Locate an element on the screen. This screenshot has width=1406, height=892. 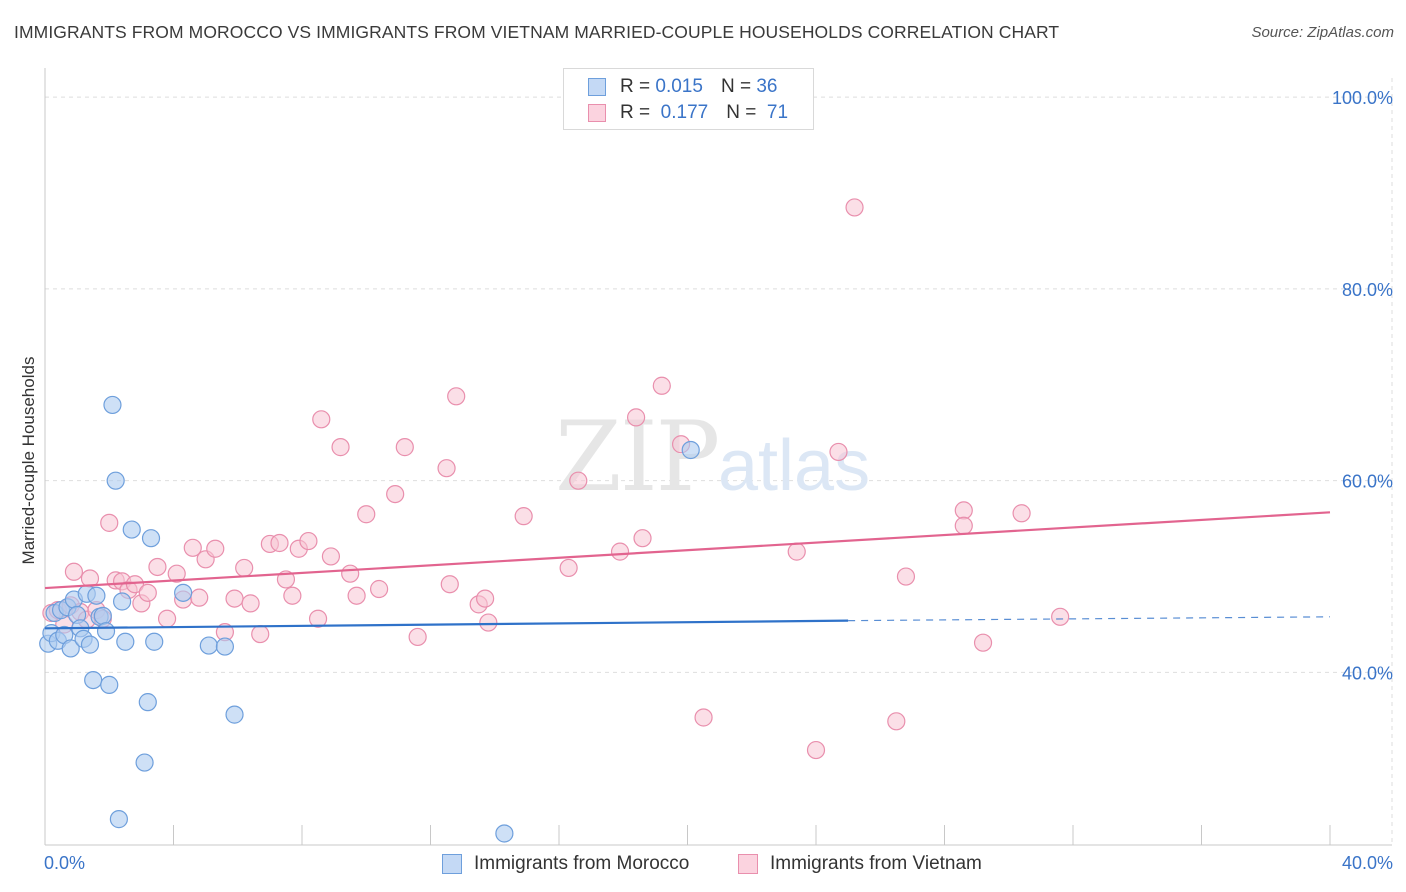
y-tick-label: 60.0% is located at coordinates (1367, 482).